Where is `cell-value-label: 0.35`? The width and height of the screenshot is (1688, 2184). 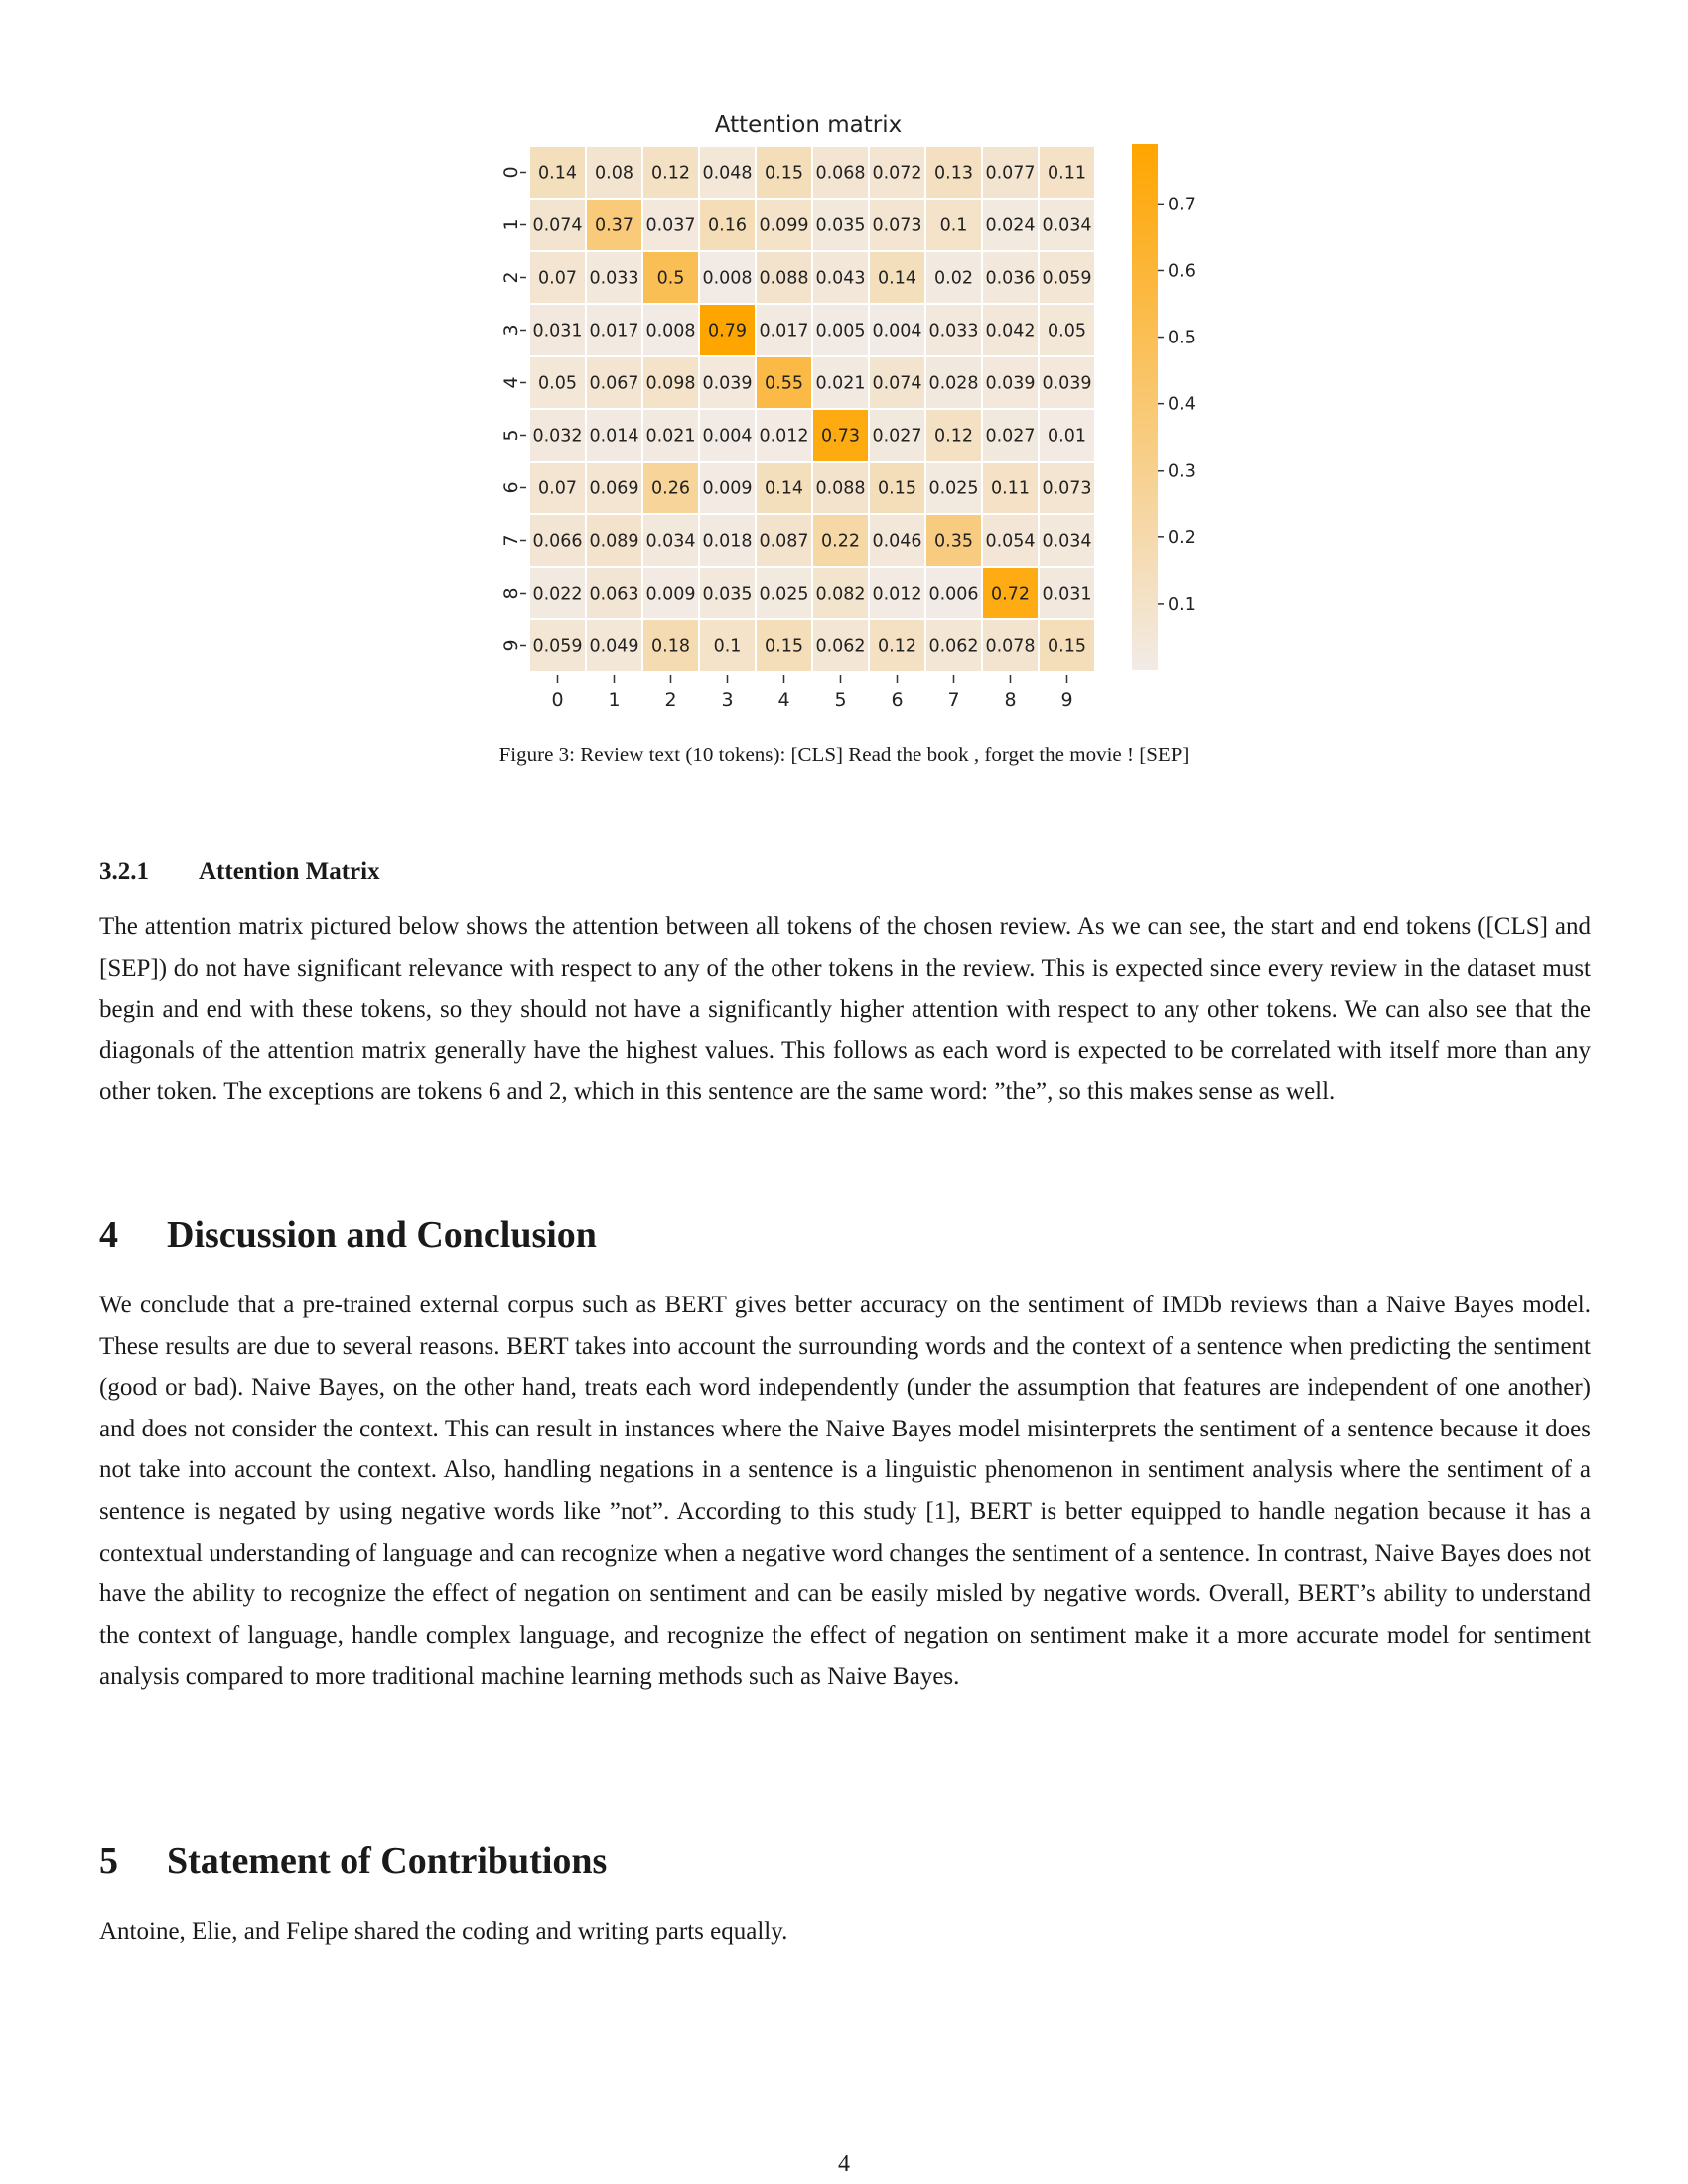
cell-value-label: 0.35 is located at coordinates (953, 542).